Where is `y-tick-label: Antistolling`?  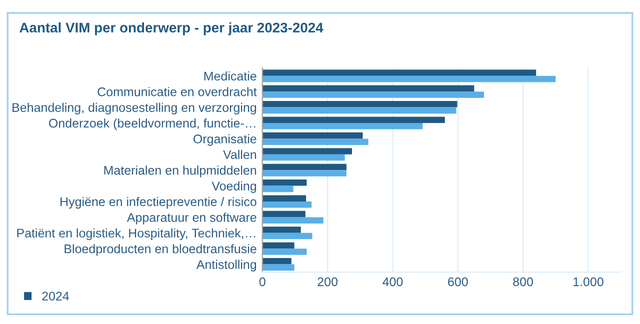 y-tick-label: Antistolling is located at coordinates (226, 266).